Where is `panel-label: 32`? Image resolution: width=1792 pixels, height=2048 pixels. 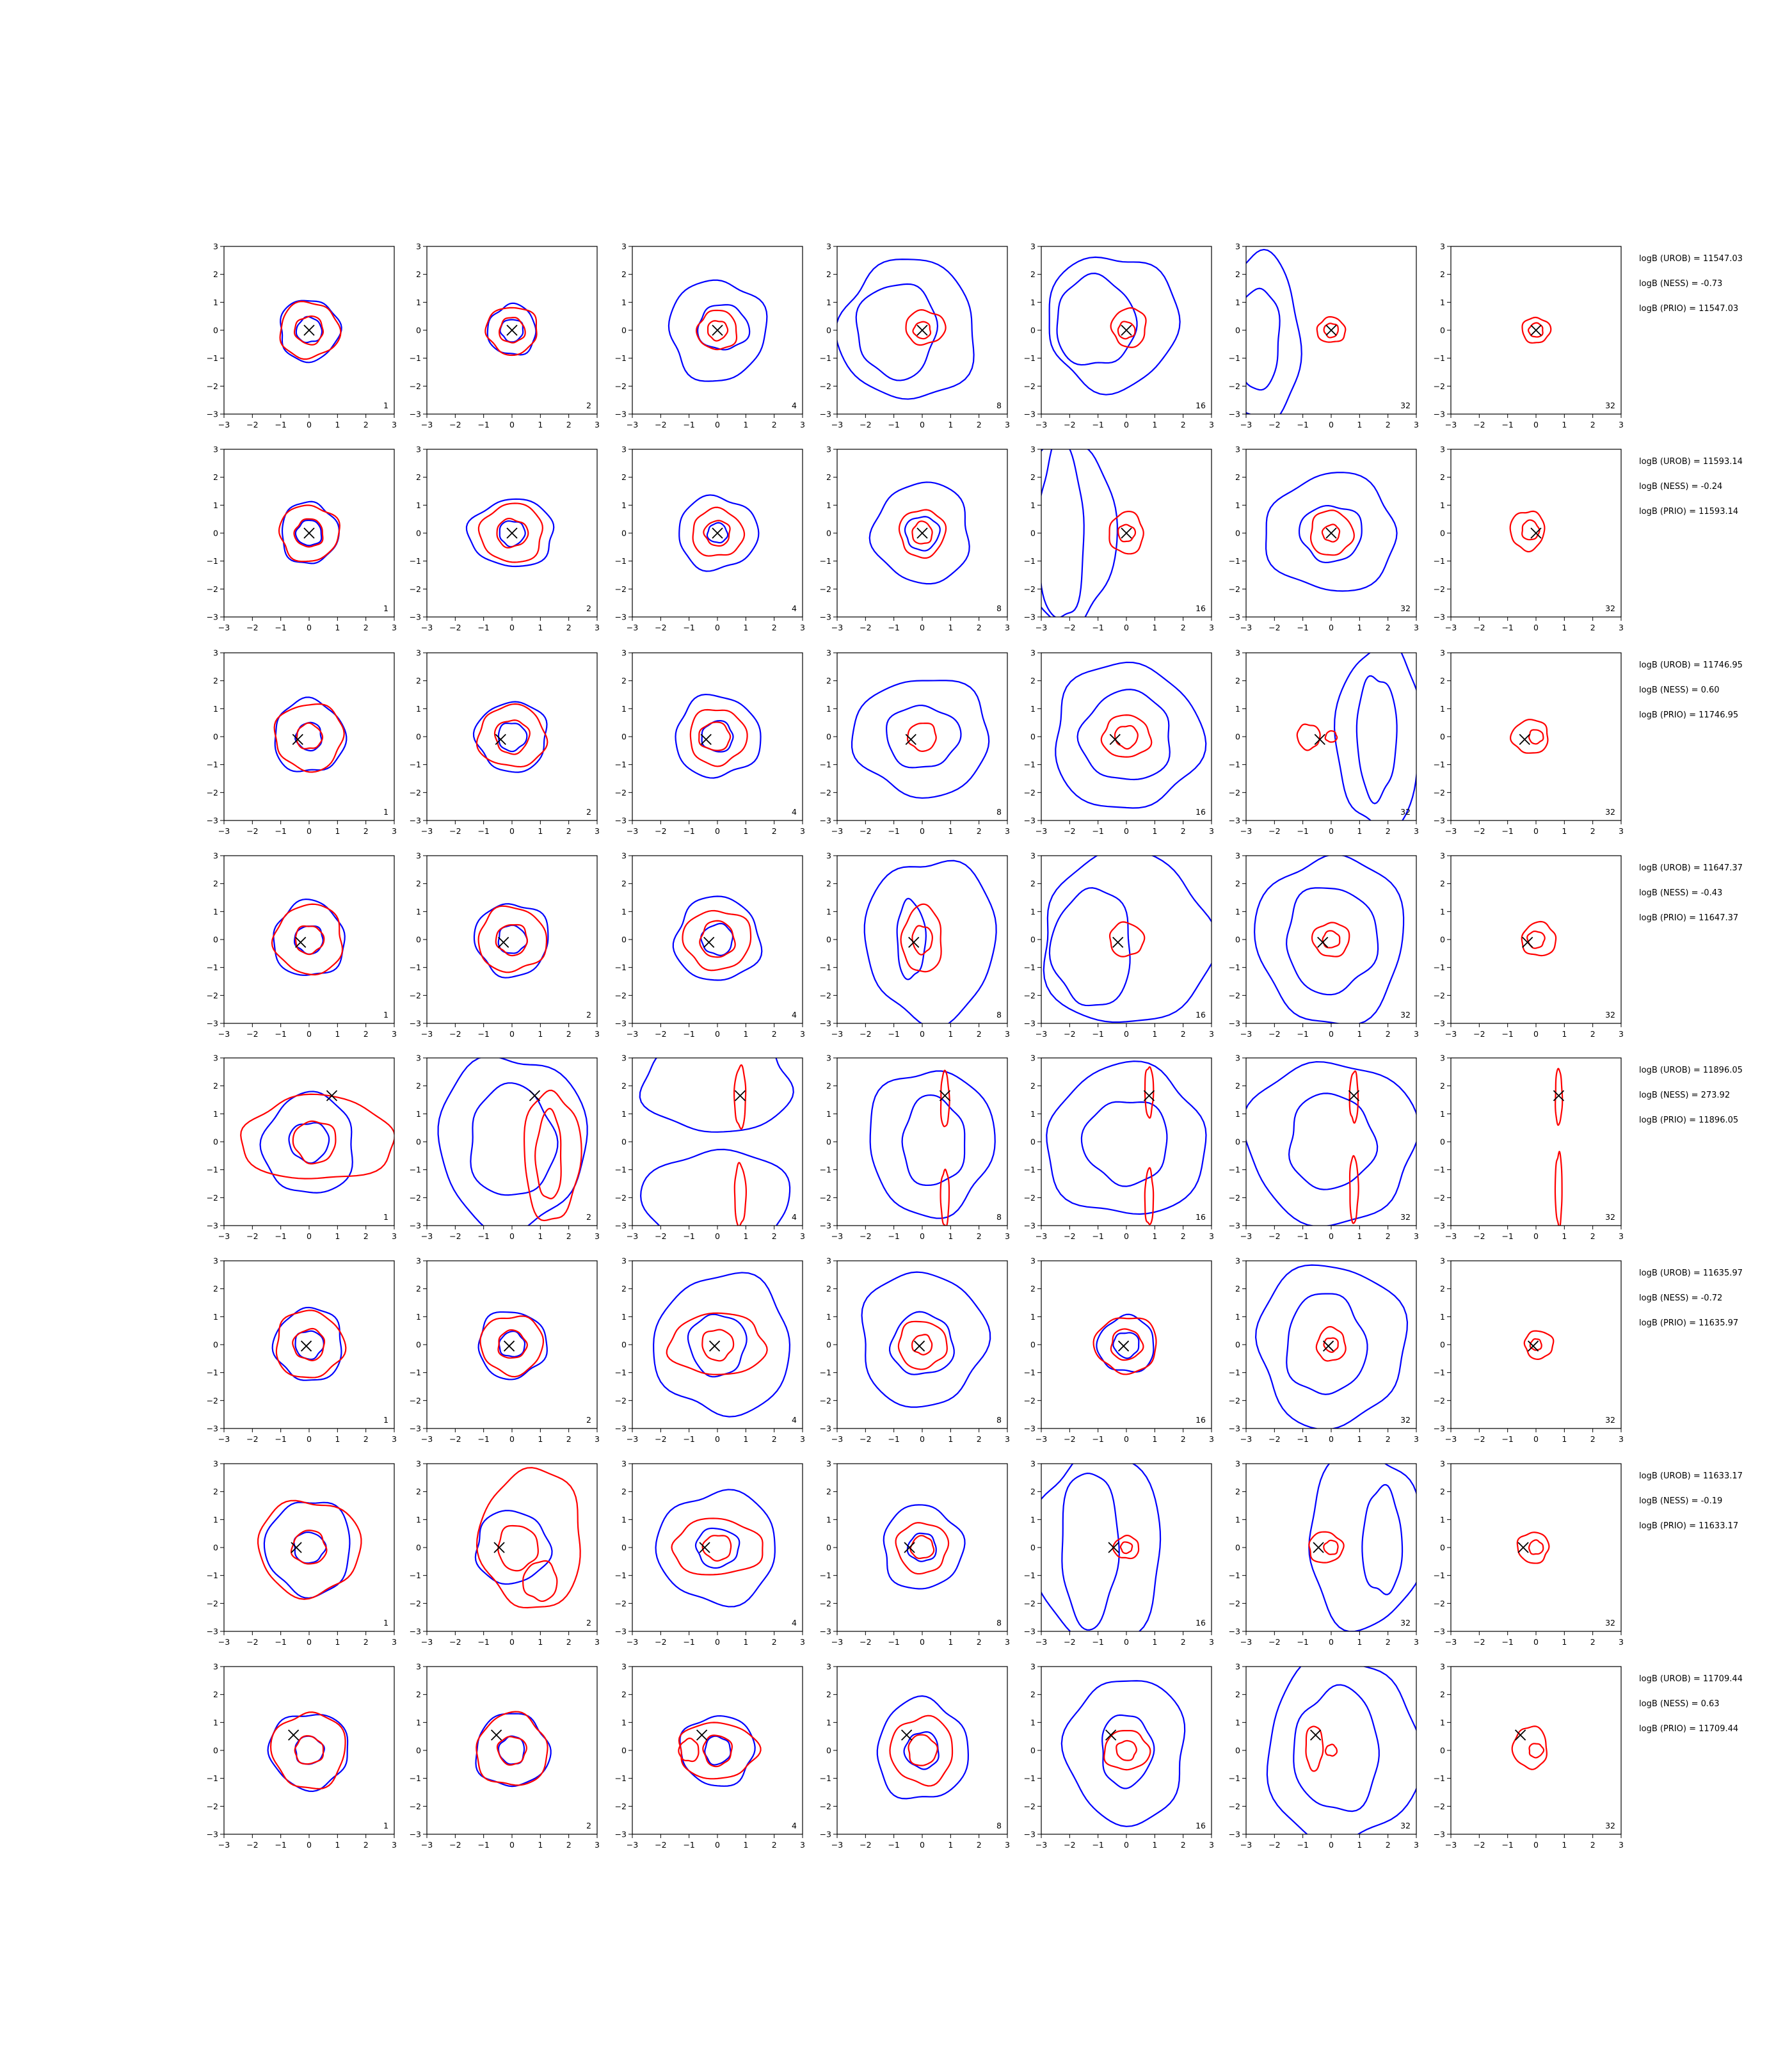
panel-label: 32 is located at coordinates (1405, 405).